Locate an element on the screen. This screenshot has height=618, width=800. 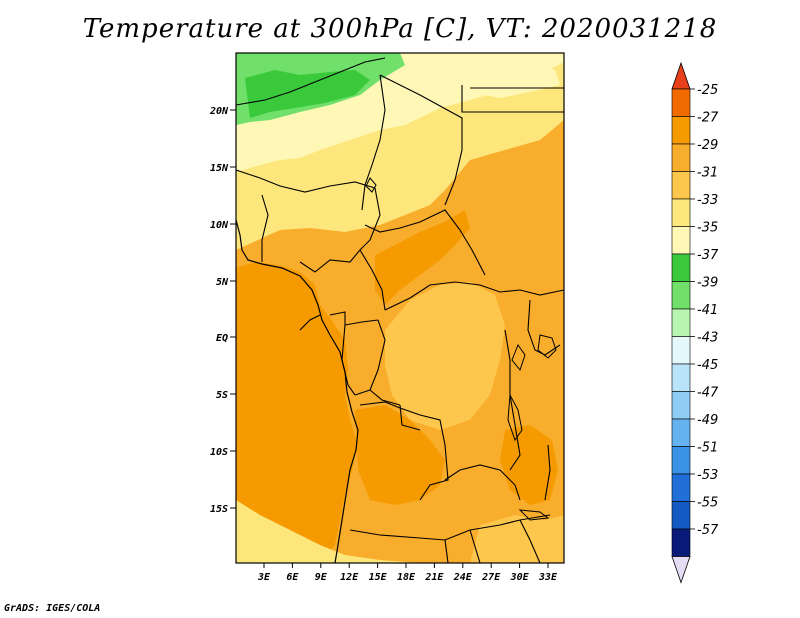
lon-tick-label: 24E is located at coordinates (463, 577).